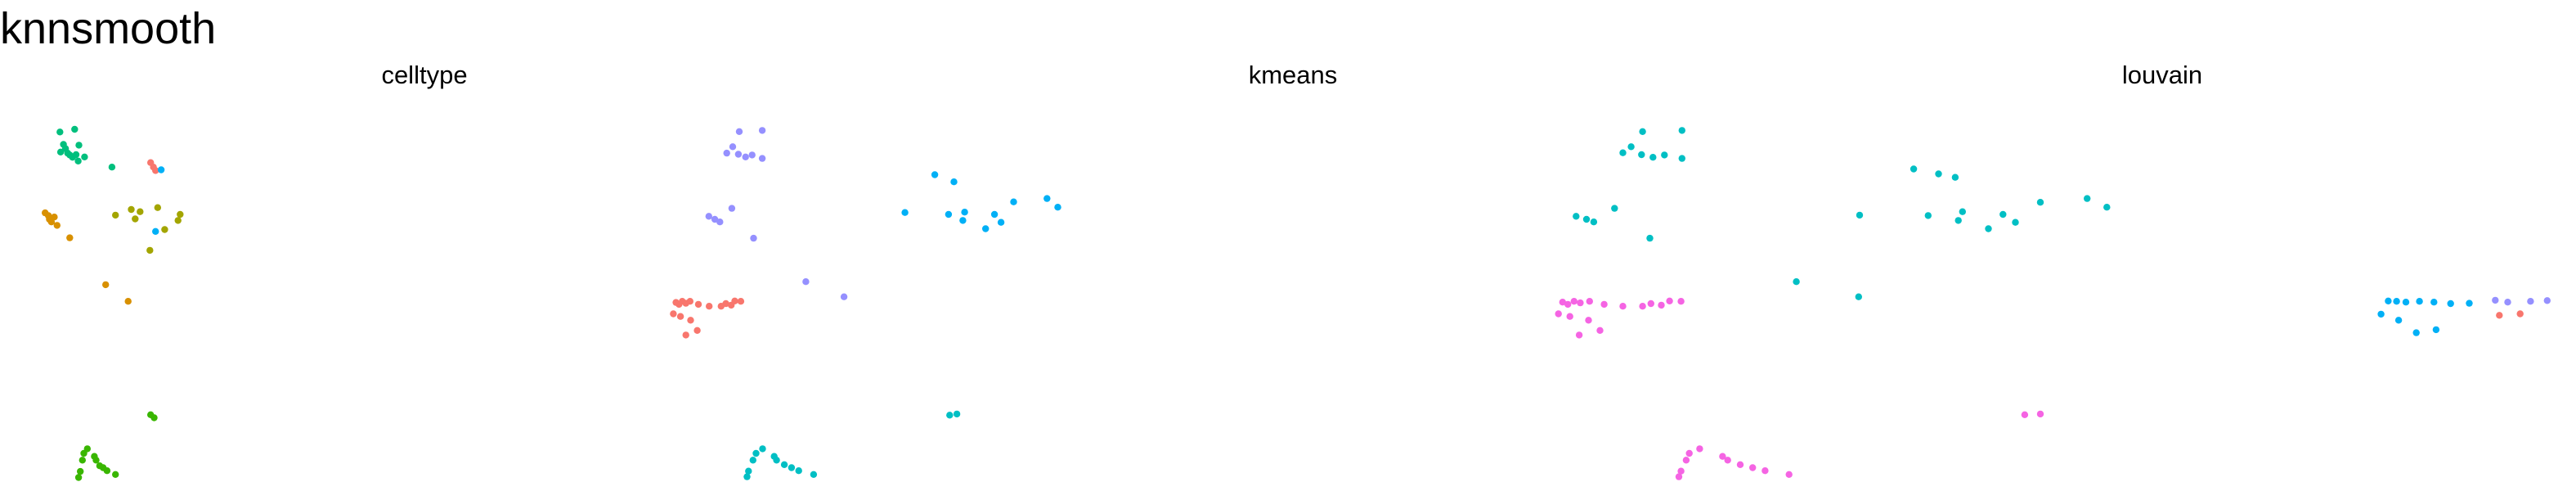  Describe the element at coordinates (1293, 75) in the screenshot. I see `panel-title-kmeans: kmeans` at that location.